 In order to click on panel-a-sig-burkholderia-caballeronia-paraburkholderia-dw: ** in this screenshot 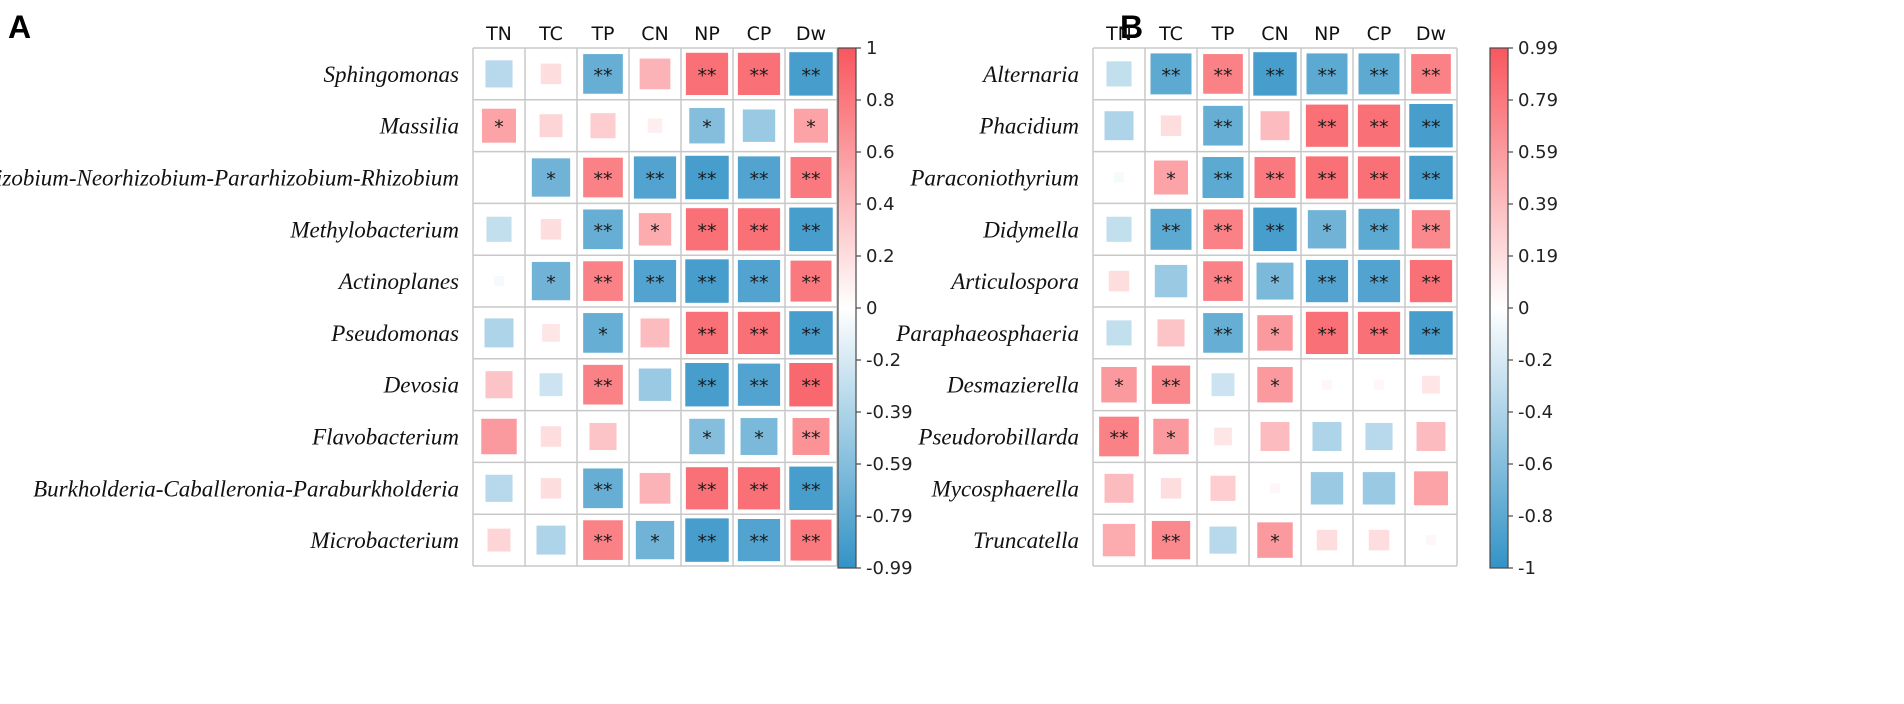, I will do `click(811, 490)`.